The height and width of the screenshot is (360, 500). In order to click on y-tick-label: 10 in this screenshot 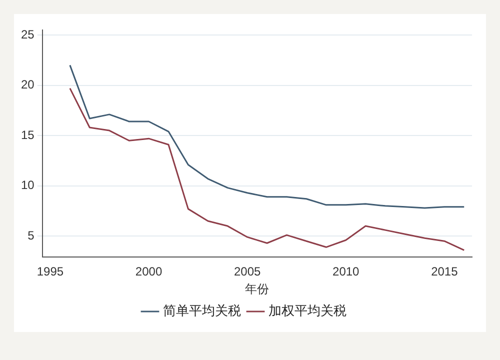, I will do `click(27, 185)`.